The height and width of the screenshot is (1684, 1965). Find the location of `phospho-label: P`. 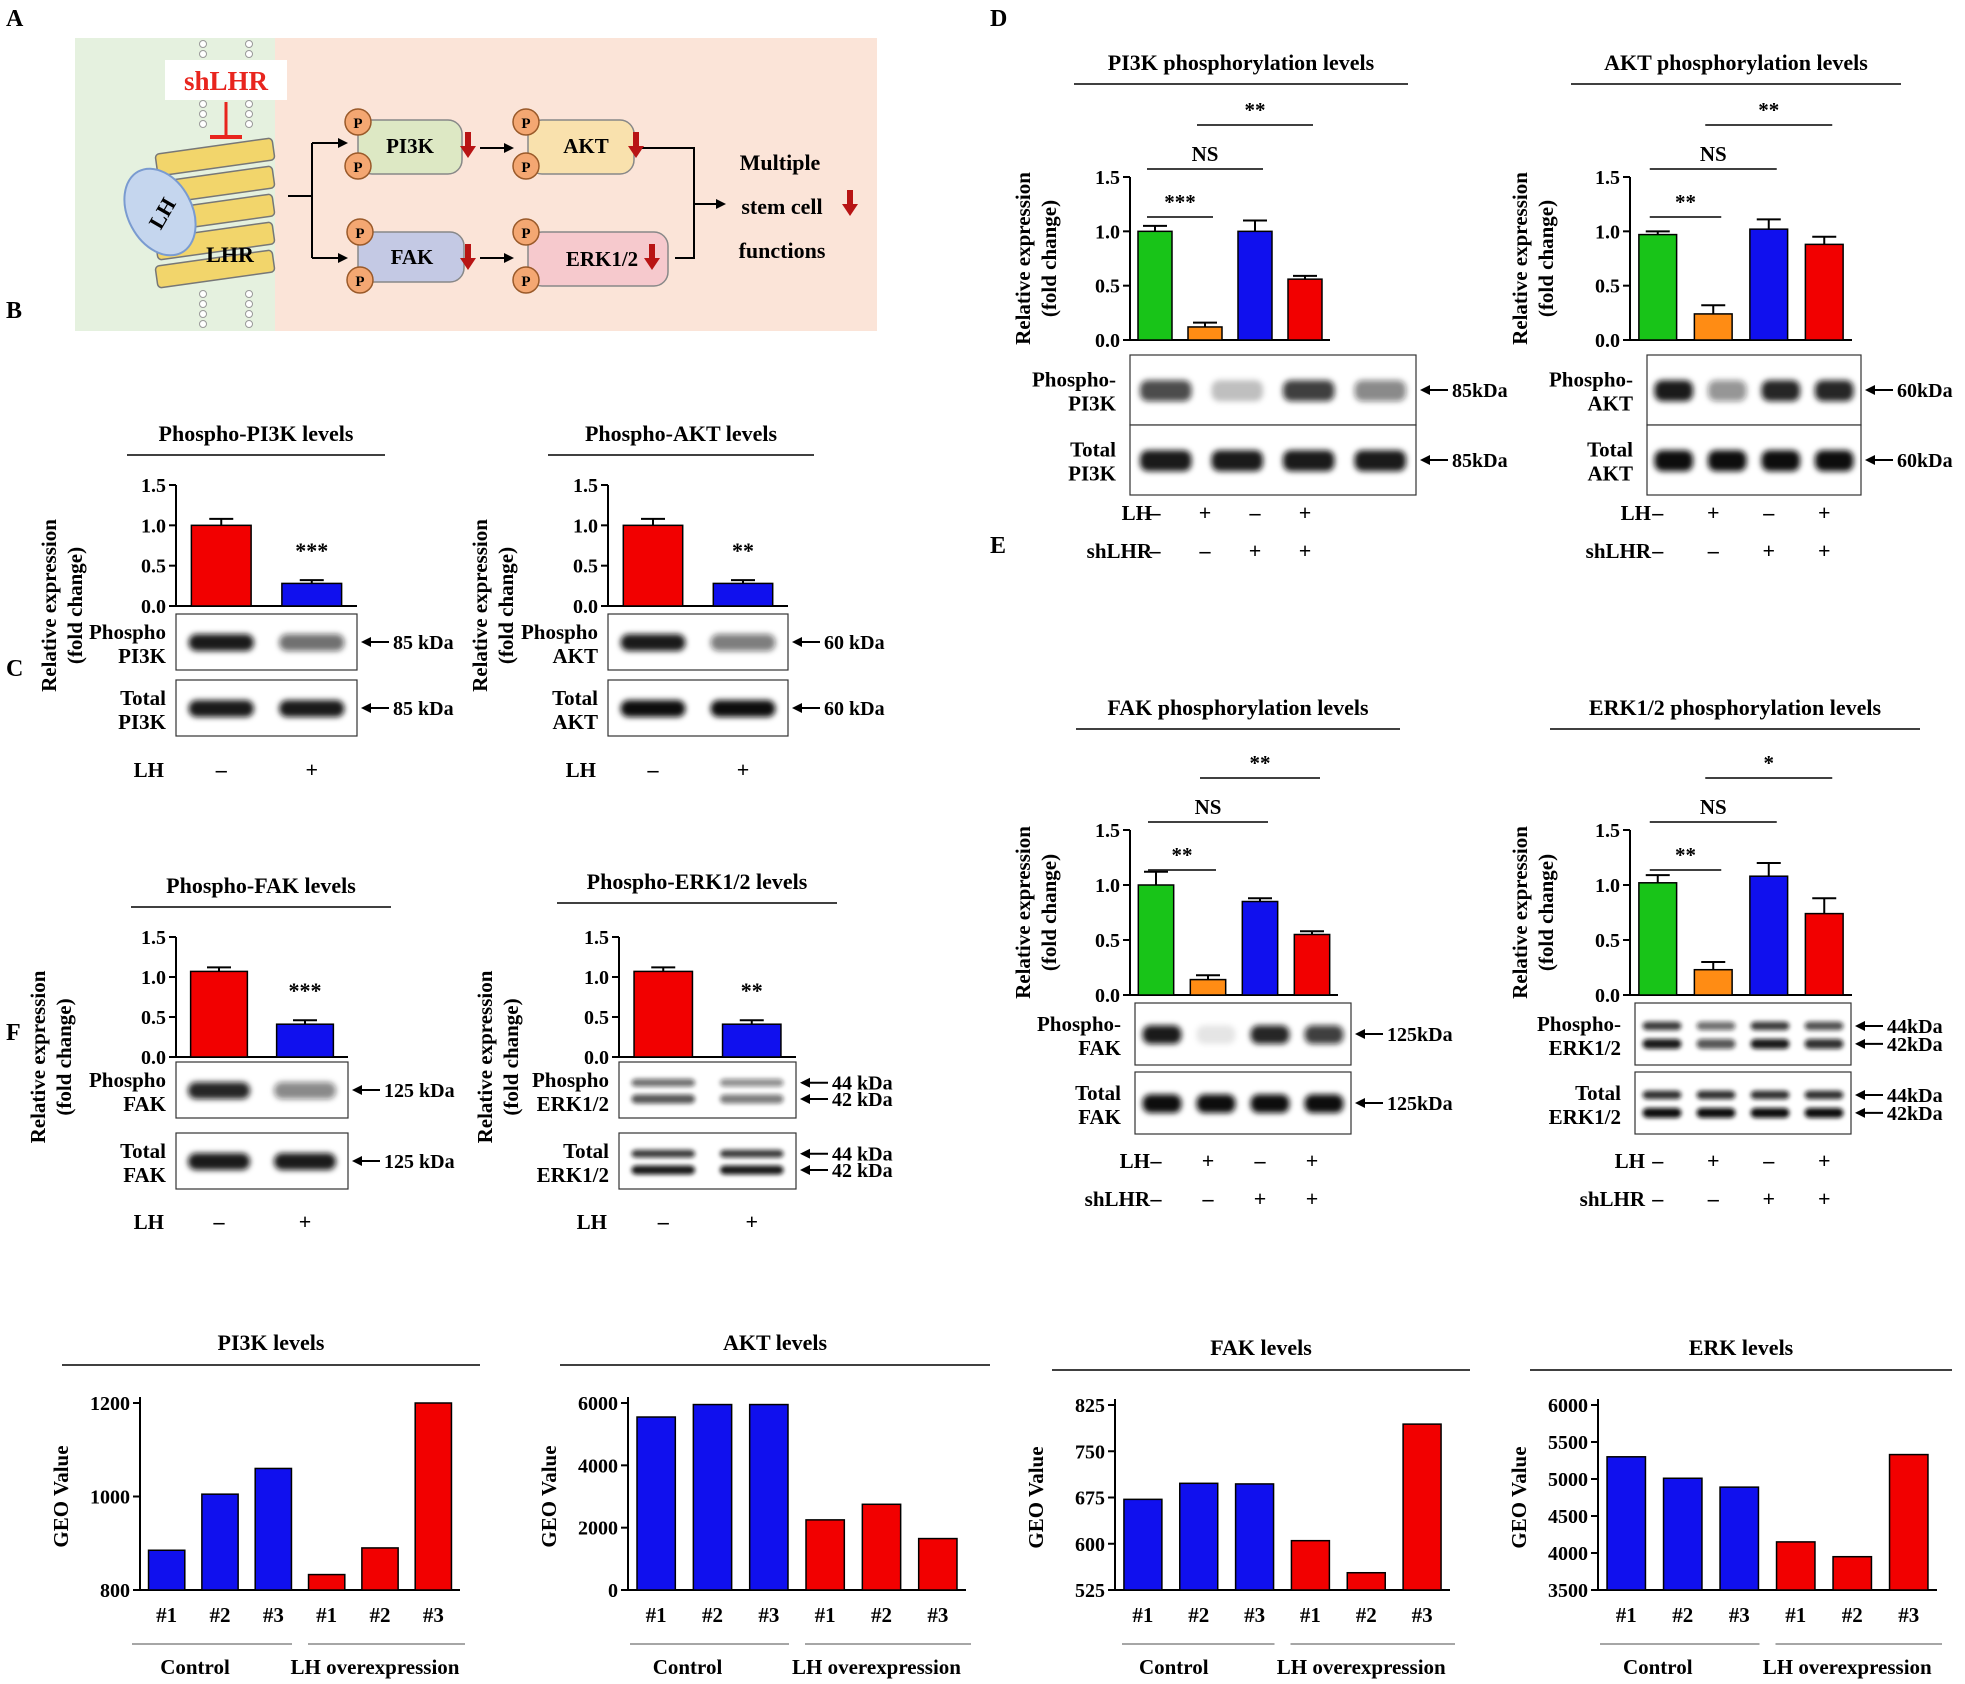

phospho-label: P is located at coordinates (525, 282).